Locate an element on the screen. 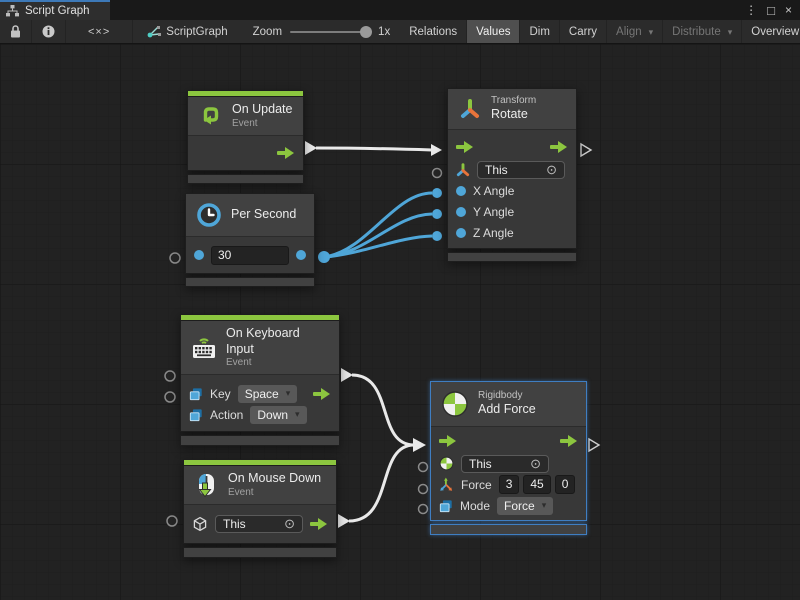  key-dropdown: Space ▾ is located at coordinates (267, 393).